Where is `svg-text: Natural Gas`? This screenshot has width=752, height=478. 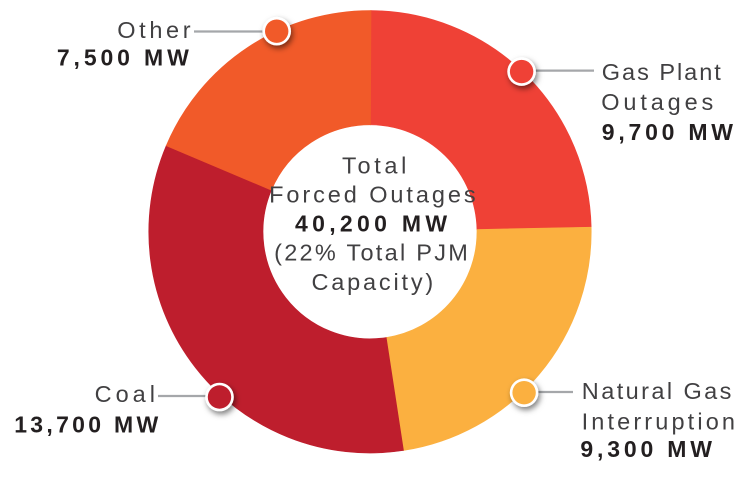
svg-text: Natural Gas is located at coordinates (657, 391).